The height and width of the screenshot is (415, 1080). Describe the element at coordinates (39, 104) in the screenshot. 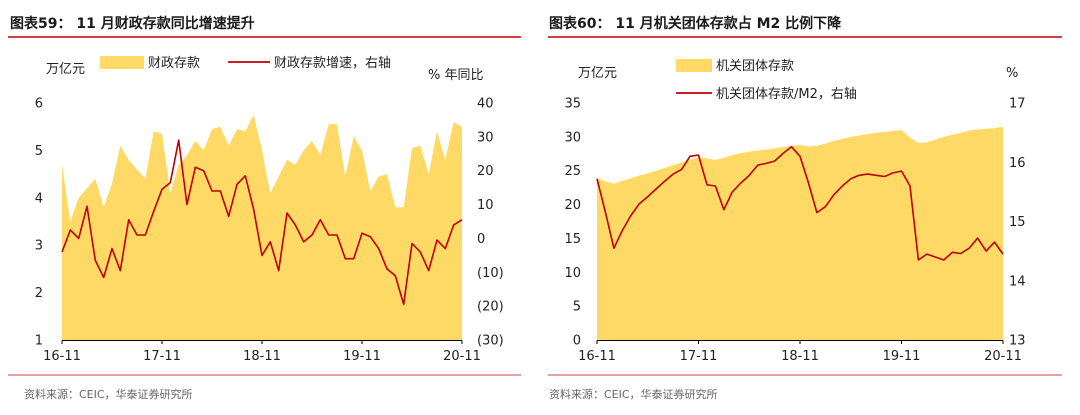

I see `y-tick-label-left: 6` at that location.